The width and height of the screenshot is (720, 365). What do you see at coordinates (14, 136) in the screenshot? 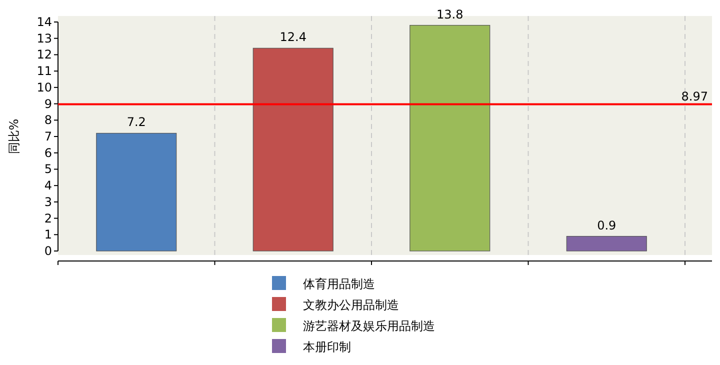
I see `y-axis-title: 同比%` at bounding box center [14, 136].